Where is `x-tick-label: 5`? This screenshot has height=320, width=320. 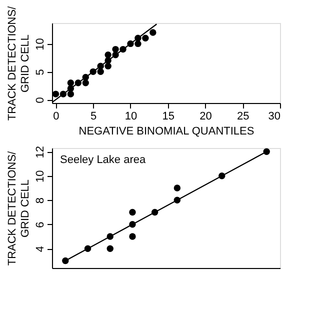 x-tick-label: 5 is located at coordinates (93, 116).